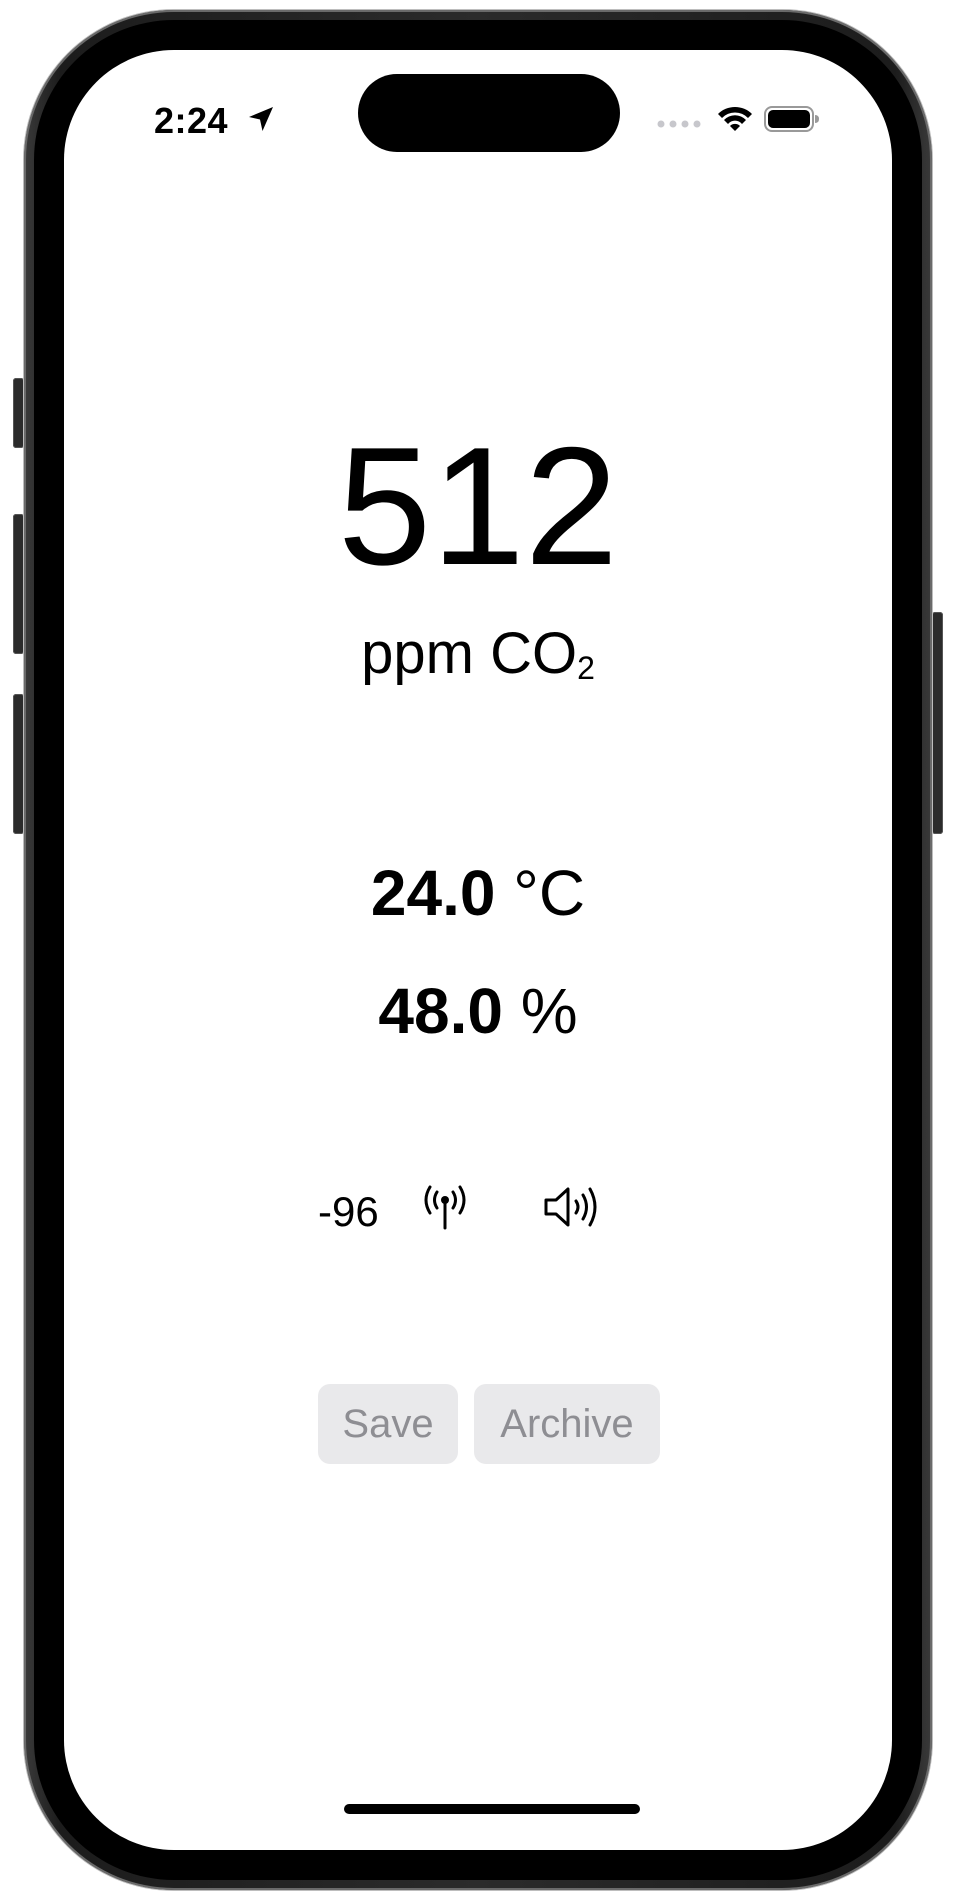 Image resolution: width=956 pixels, height=1900 pixels. What do you see at coordinates (433, 893) in the screenshot?
I see `temperature-value: 24.0` at bounding box center [433, 893].